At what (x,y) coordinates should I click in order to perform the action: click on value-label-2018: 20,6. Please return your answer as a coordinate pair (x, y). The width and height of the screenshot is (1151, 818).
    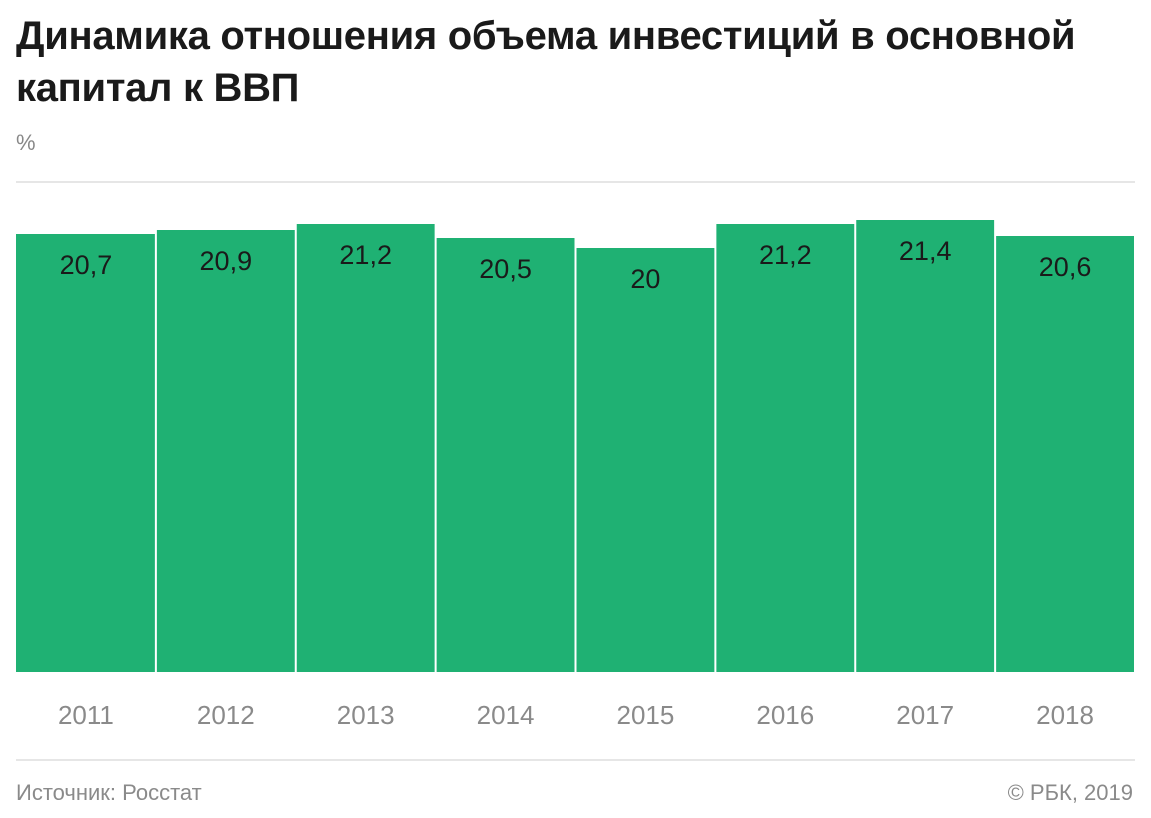
    Looking at the image, I should click on (1065, 267).